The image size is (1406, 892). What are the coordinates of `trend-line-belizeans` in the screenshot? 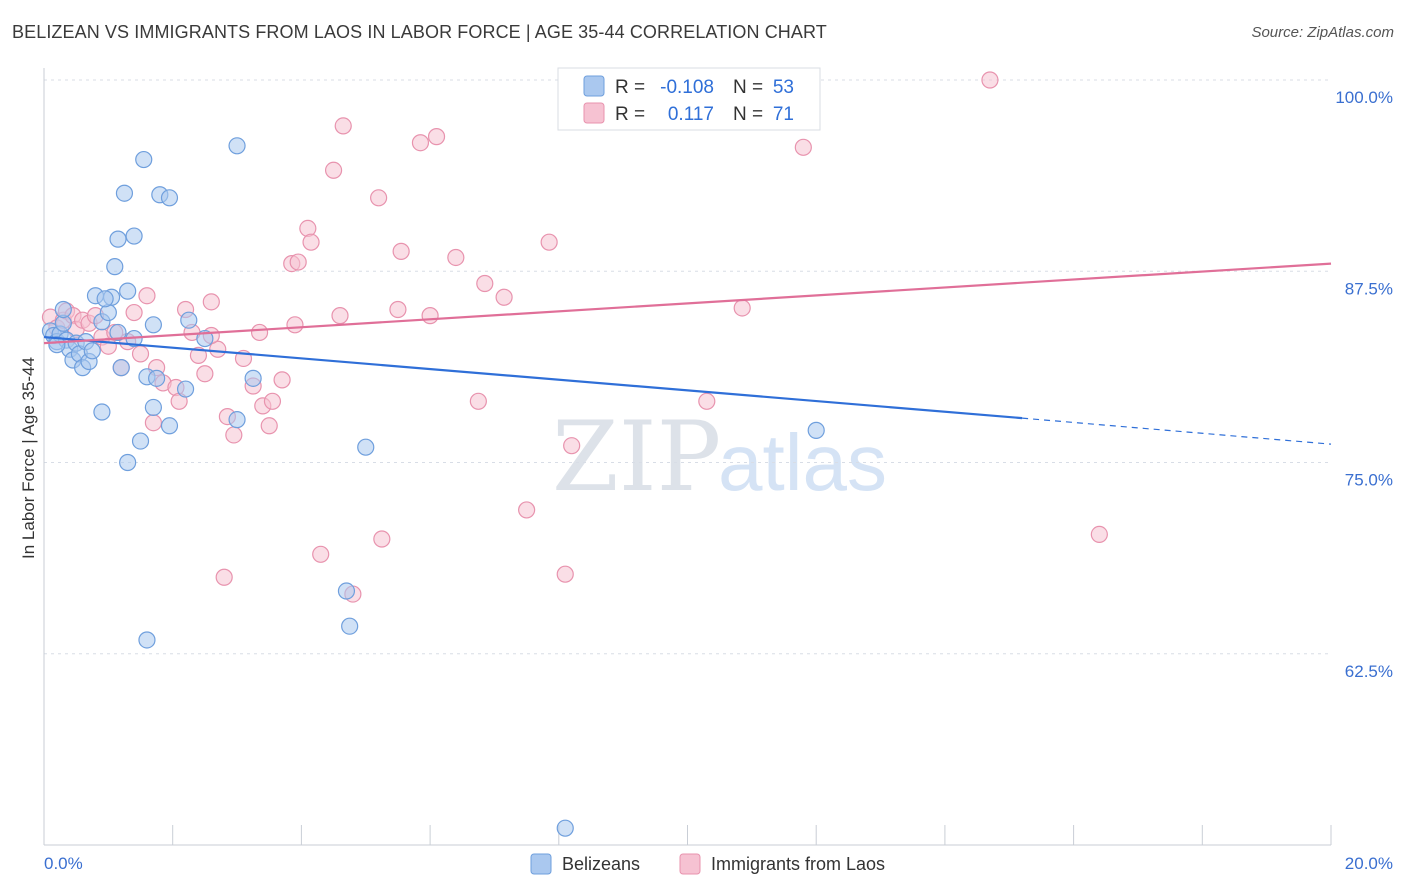 It's located at (533, 377).